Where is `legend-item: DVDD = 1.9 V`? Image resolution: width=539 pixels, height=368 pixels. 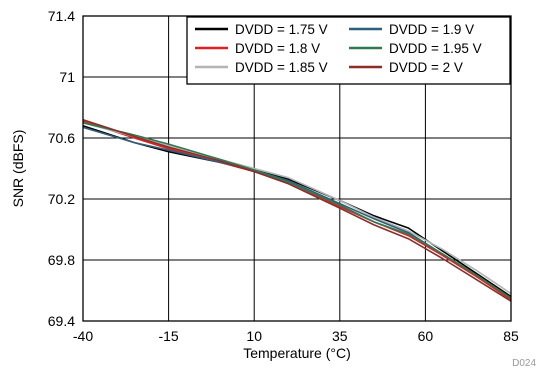
legend-item: DVDD = 1.9 V is located at coordinates (411, 29).